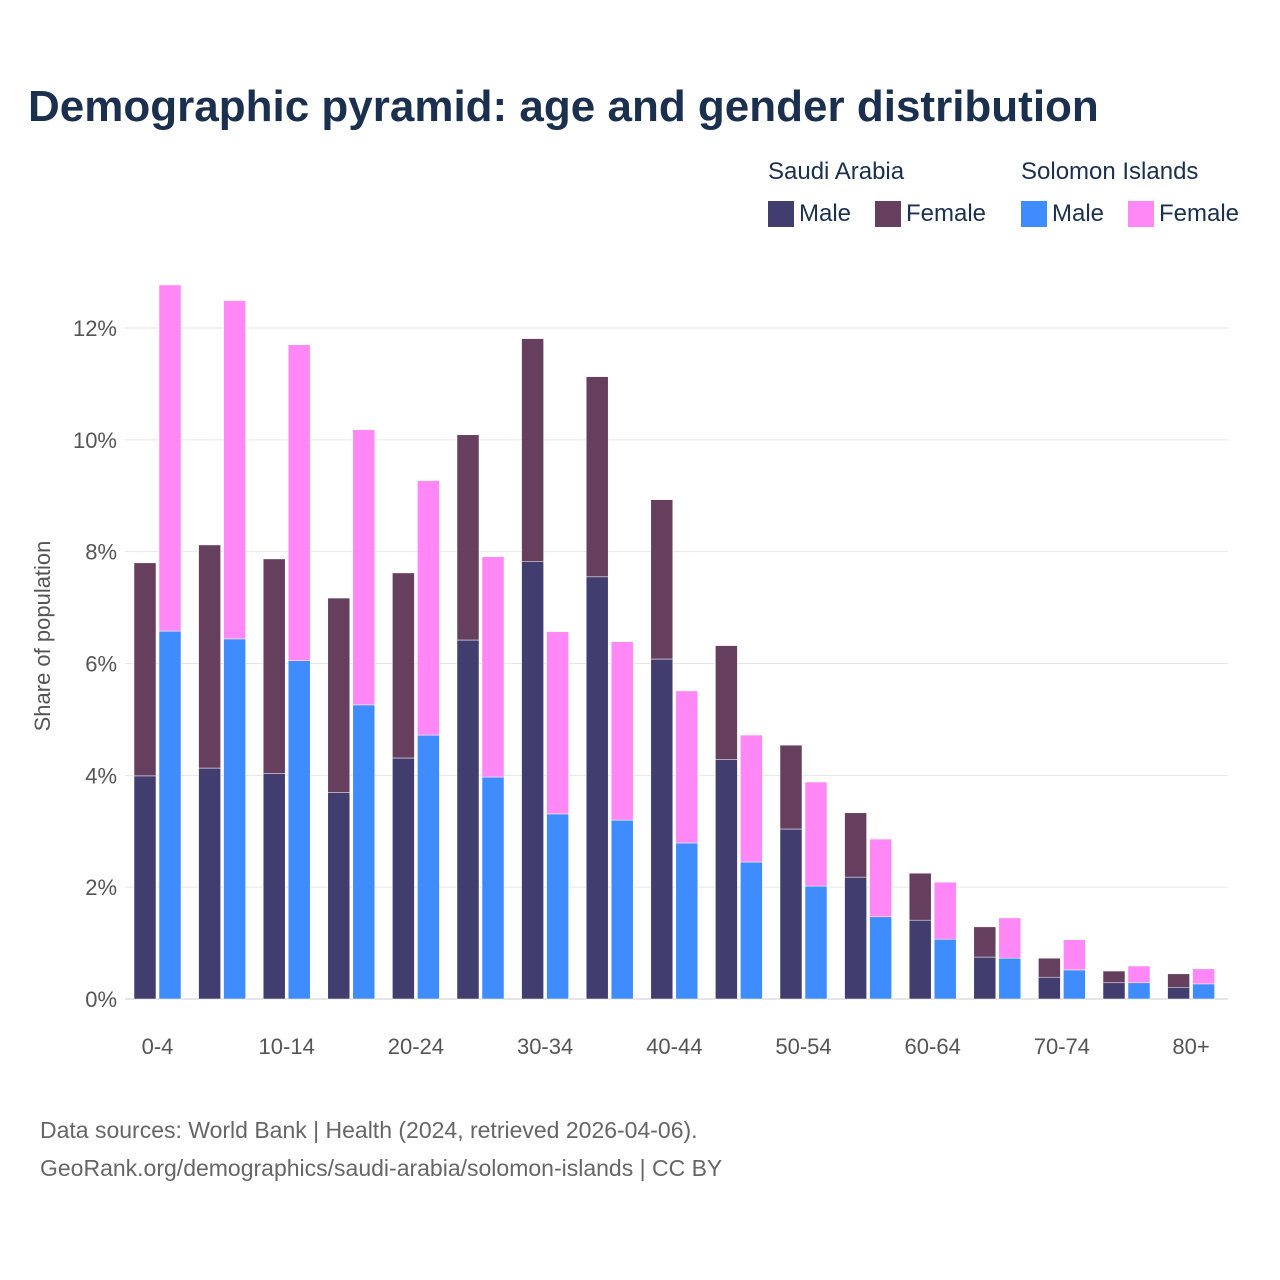 Image resolution: width=1280 pixels, height=1280 pixels. I want to click on y-tick-label: 8%, so click(101, 552).